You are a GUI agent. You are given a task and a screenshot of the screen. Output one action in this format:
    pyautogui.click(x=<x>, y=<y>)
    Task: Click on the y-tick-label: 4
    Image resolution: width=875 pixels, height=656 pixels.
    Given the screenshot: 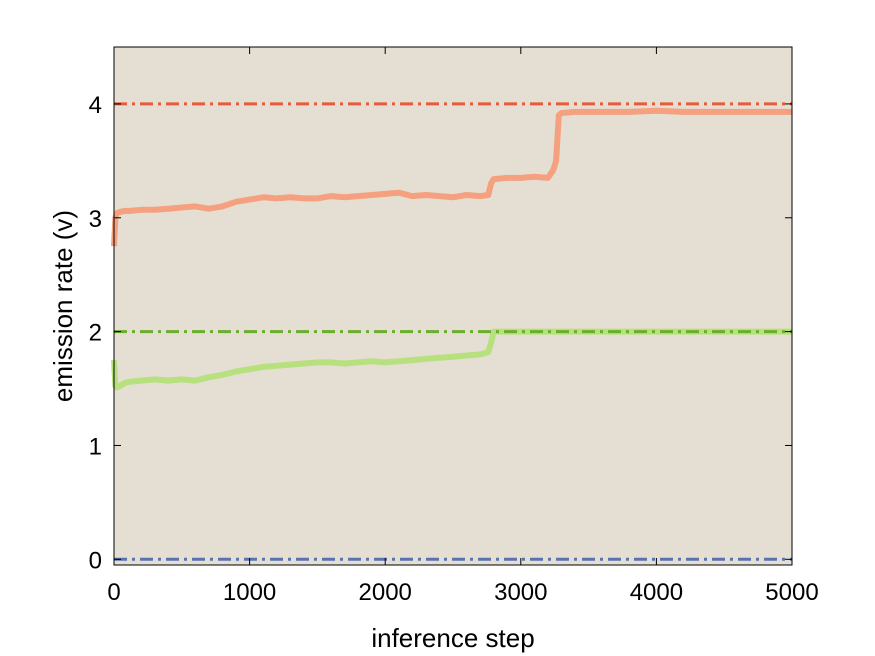 What is the action you would take?
    pyautogui.click(x=95, y=105)
    